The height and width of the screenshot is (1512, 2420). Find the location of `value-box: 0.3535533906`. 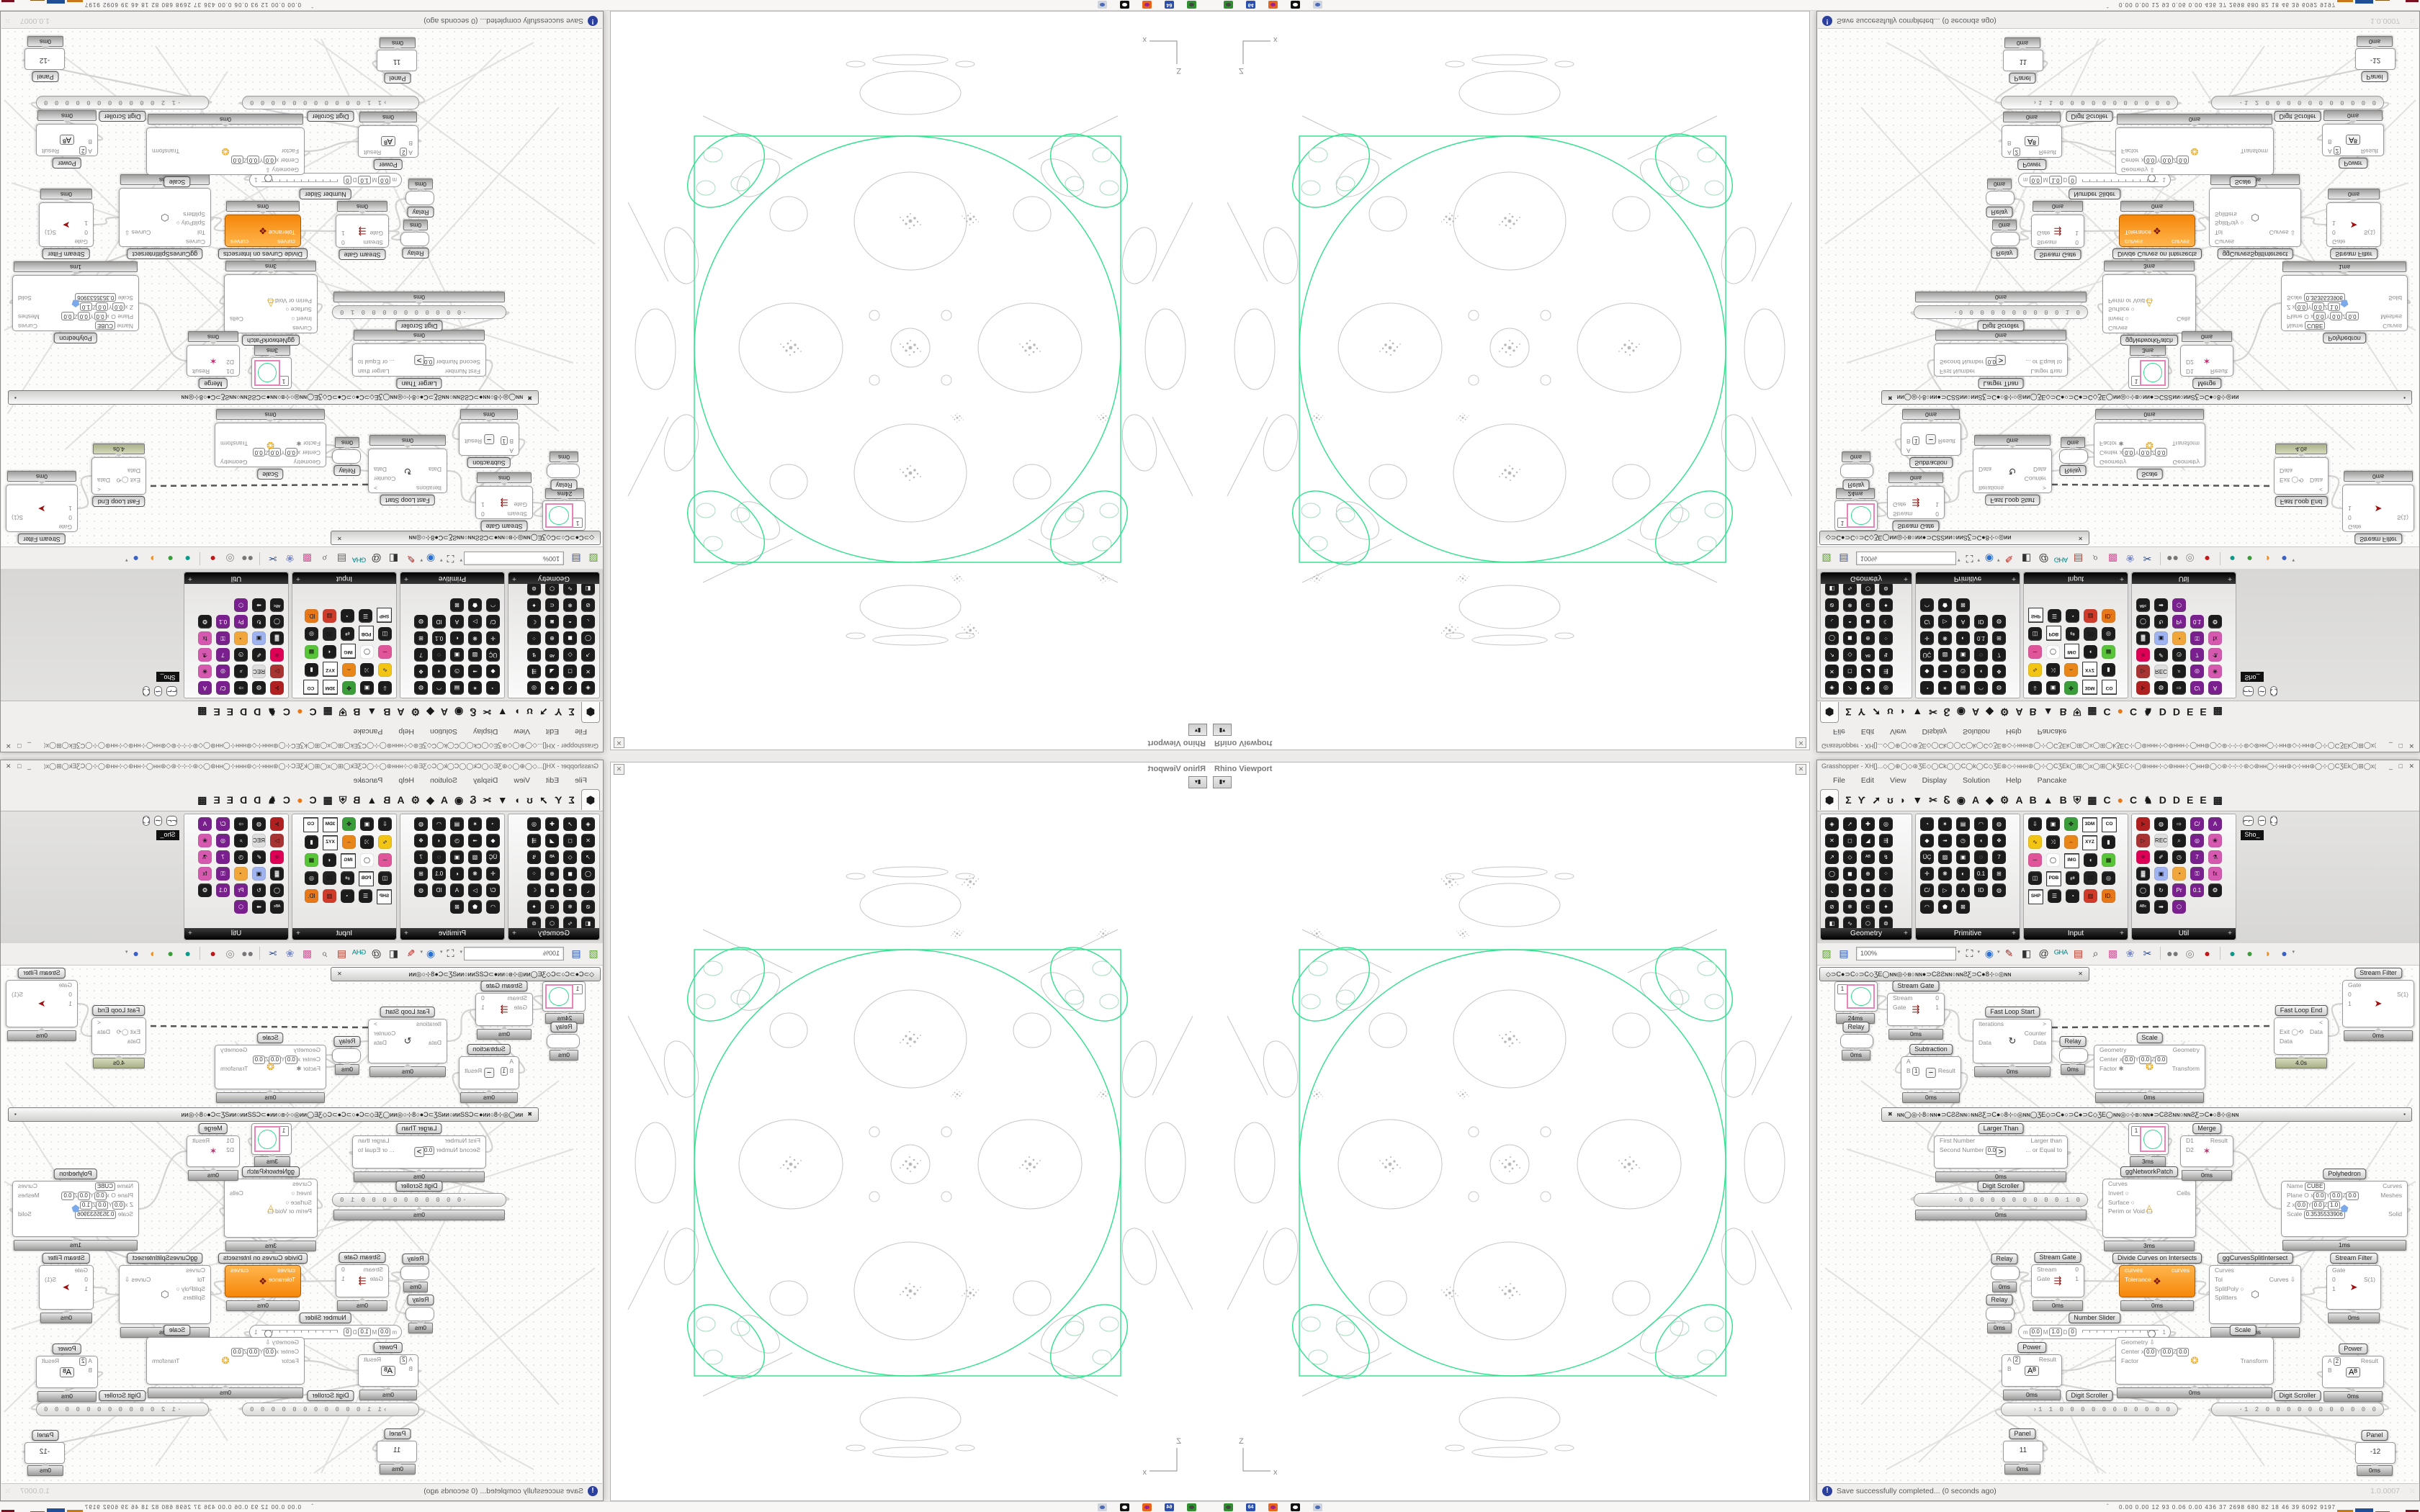

value-box: 0.3535533906 is located at coordinates (2324, 297).